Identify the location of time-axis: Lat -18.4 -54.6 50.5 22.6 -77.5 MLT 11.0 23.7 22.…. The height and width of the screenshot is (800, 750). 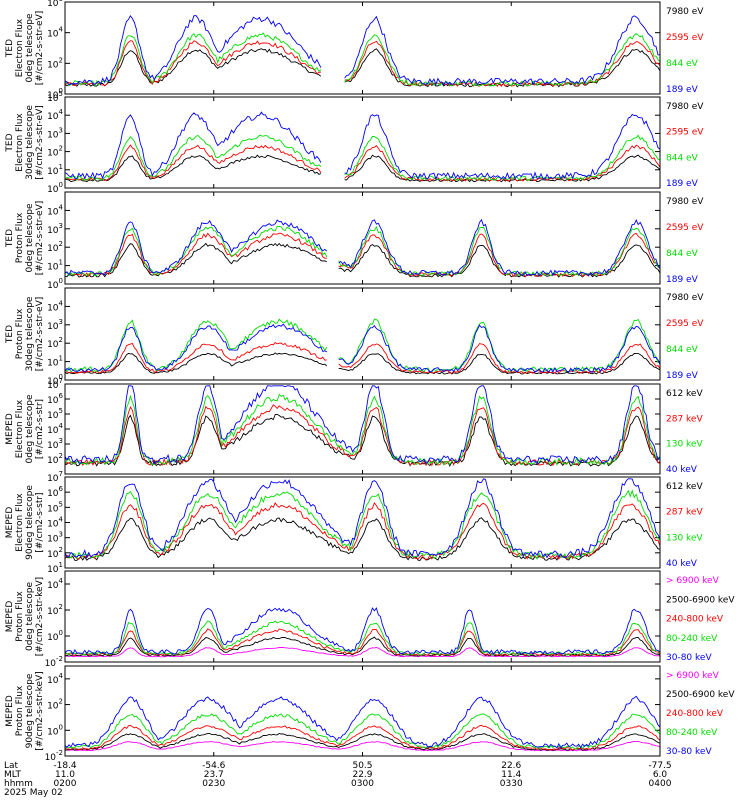
(338, 779).